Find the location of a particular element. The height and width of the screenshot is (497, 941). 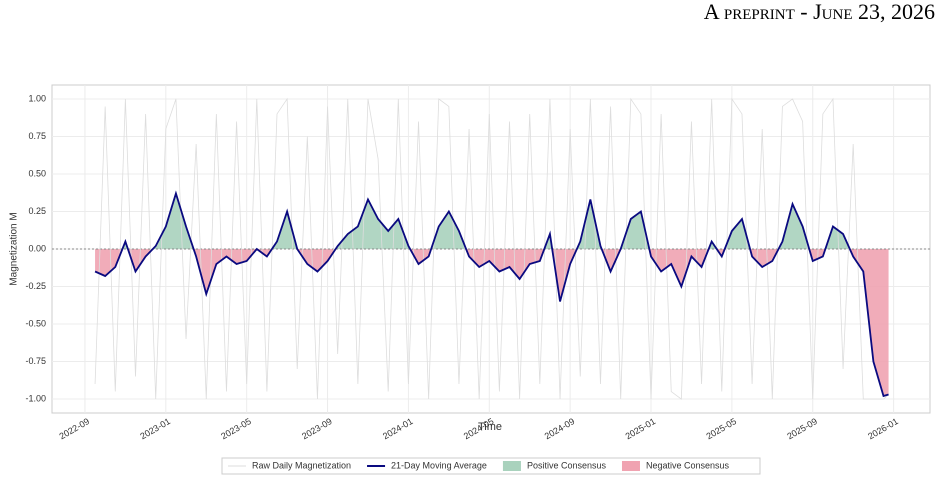

y-tick-label: 1.00 is located at coordinates (37, 98).